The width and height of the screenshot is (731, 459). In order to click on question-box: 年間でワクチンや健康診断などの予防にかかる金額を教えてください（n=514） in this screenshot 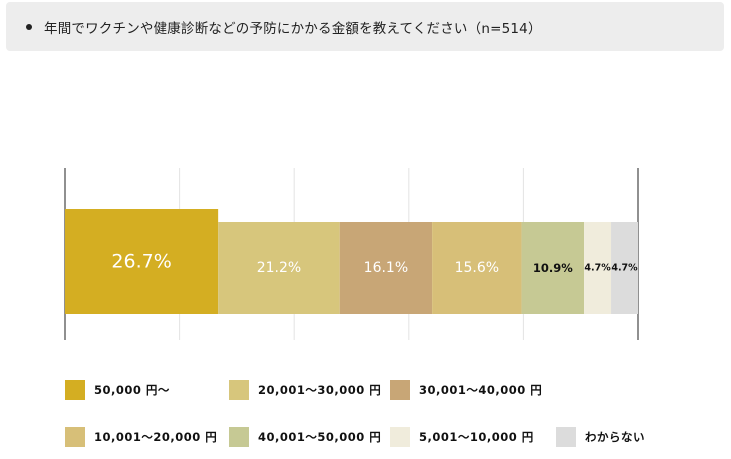, I will do `click(365, 26)`.